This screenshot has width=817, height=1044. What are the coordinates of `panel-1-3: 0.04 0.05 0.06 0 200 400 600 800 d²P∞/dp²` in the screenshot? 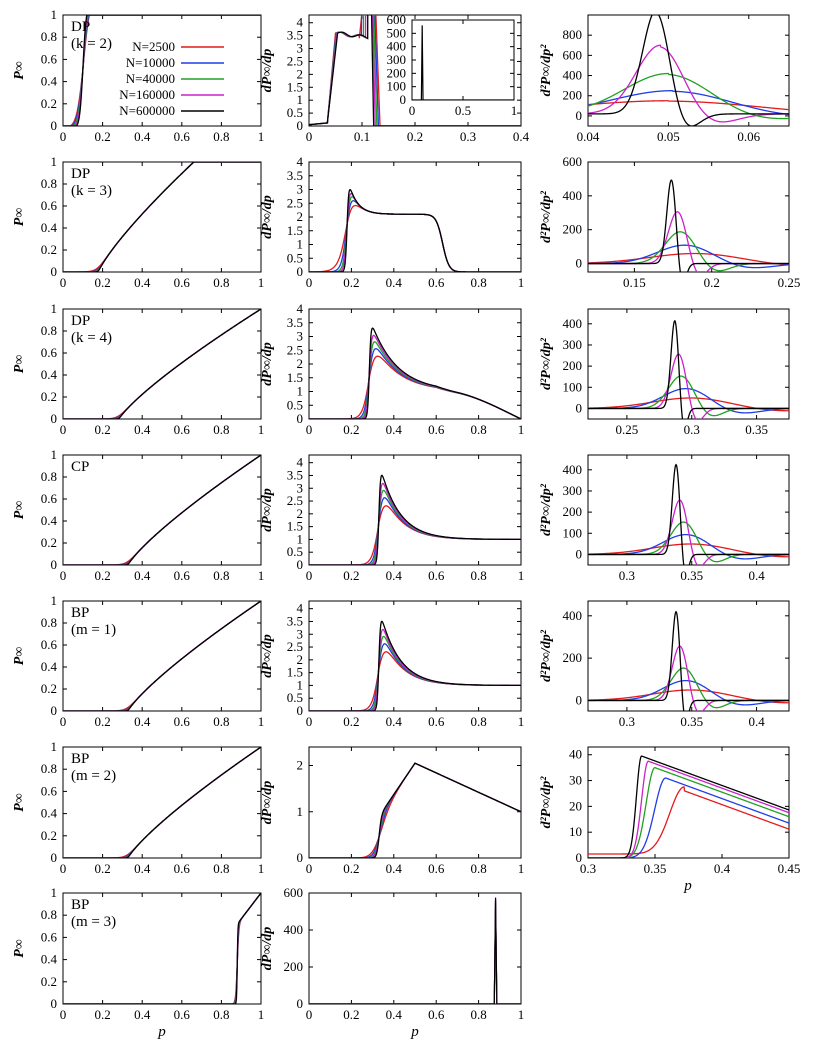 It's located at (664, 79).